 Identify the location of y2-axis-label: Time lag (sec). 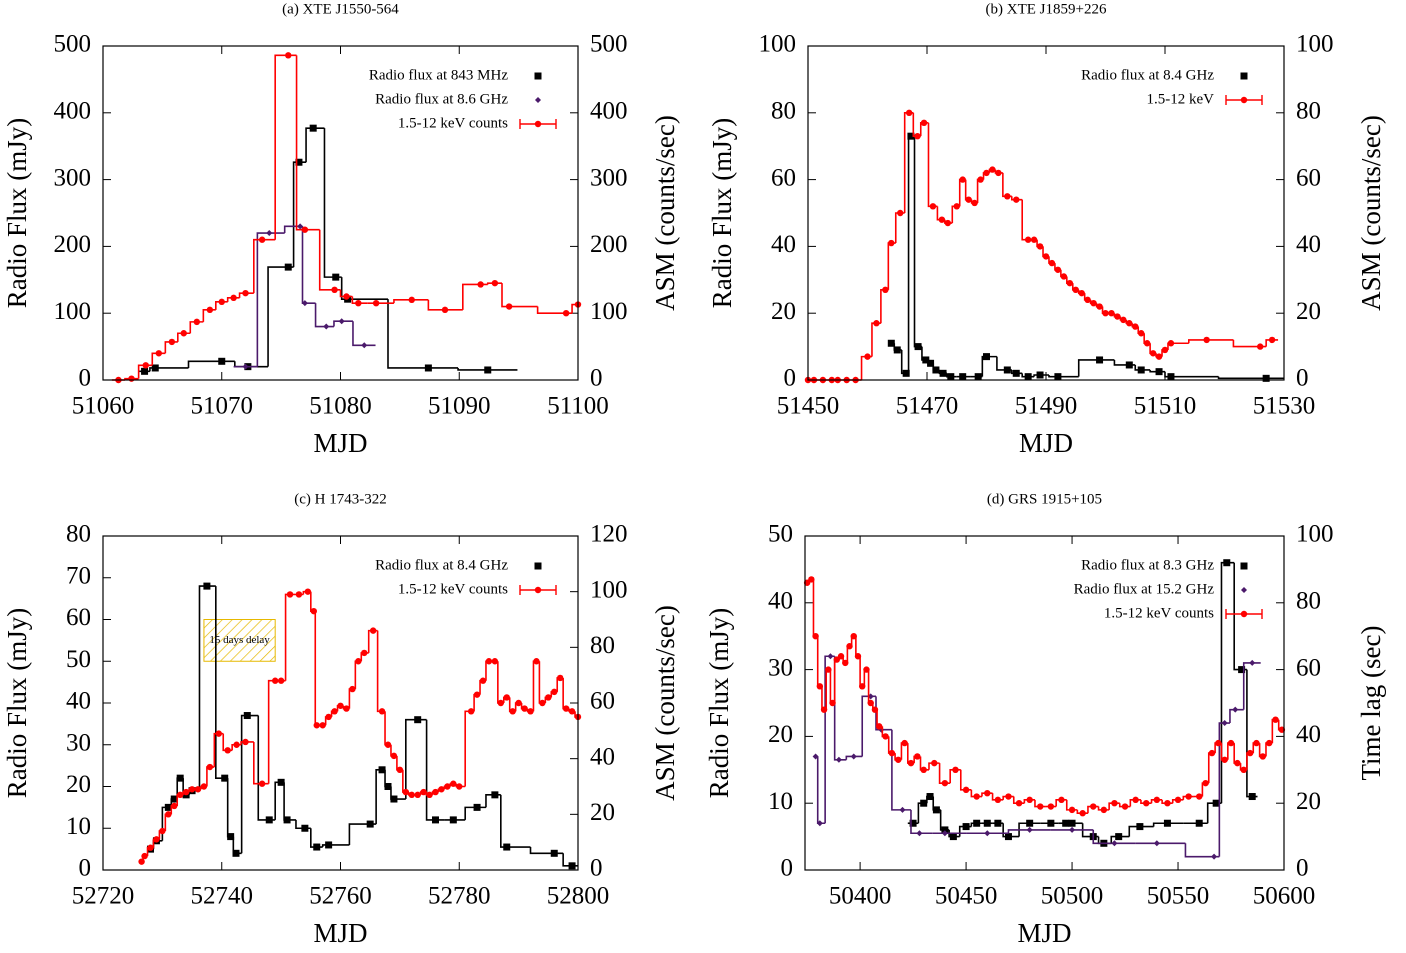
(1371, 703).